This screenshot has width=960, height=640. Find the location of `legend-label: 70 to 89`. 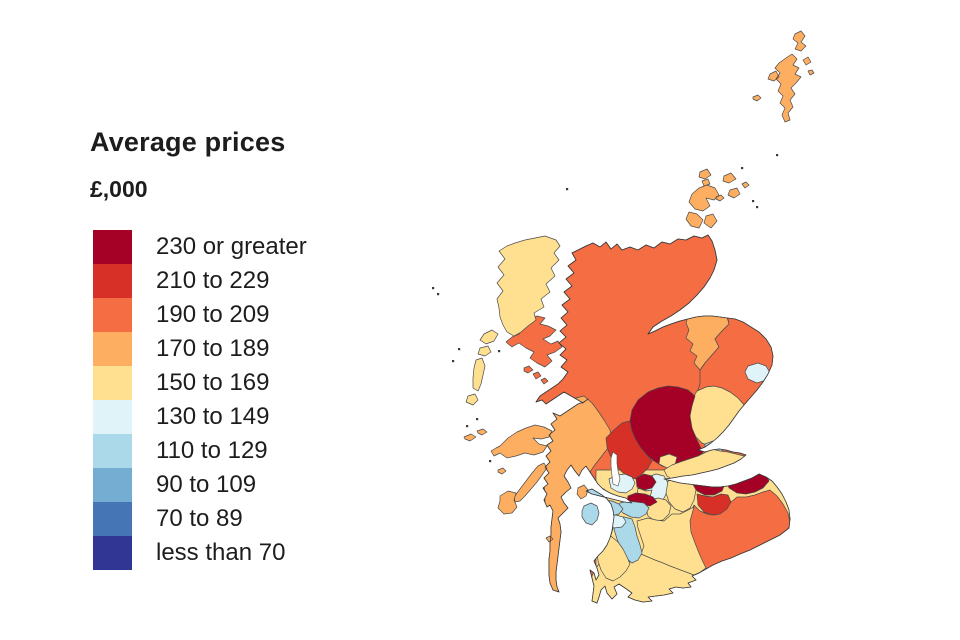

legend-label: 70 to 89 is located at coordinates (199, 518).